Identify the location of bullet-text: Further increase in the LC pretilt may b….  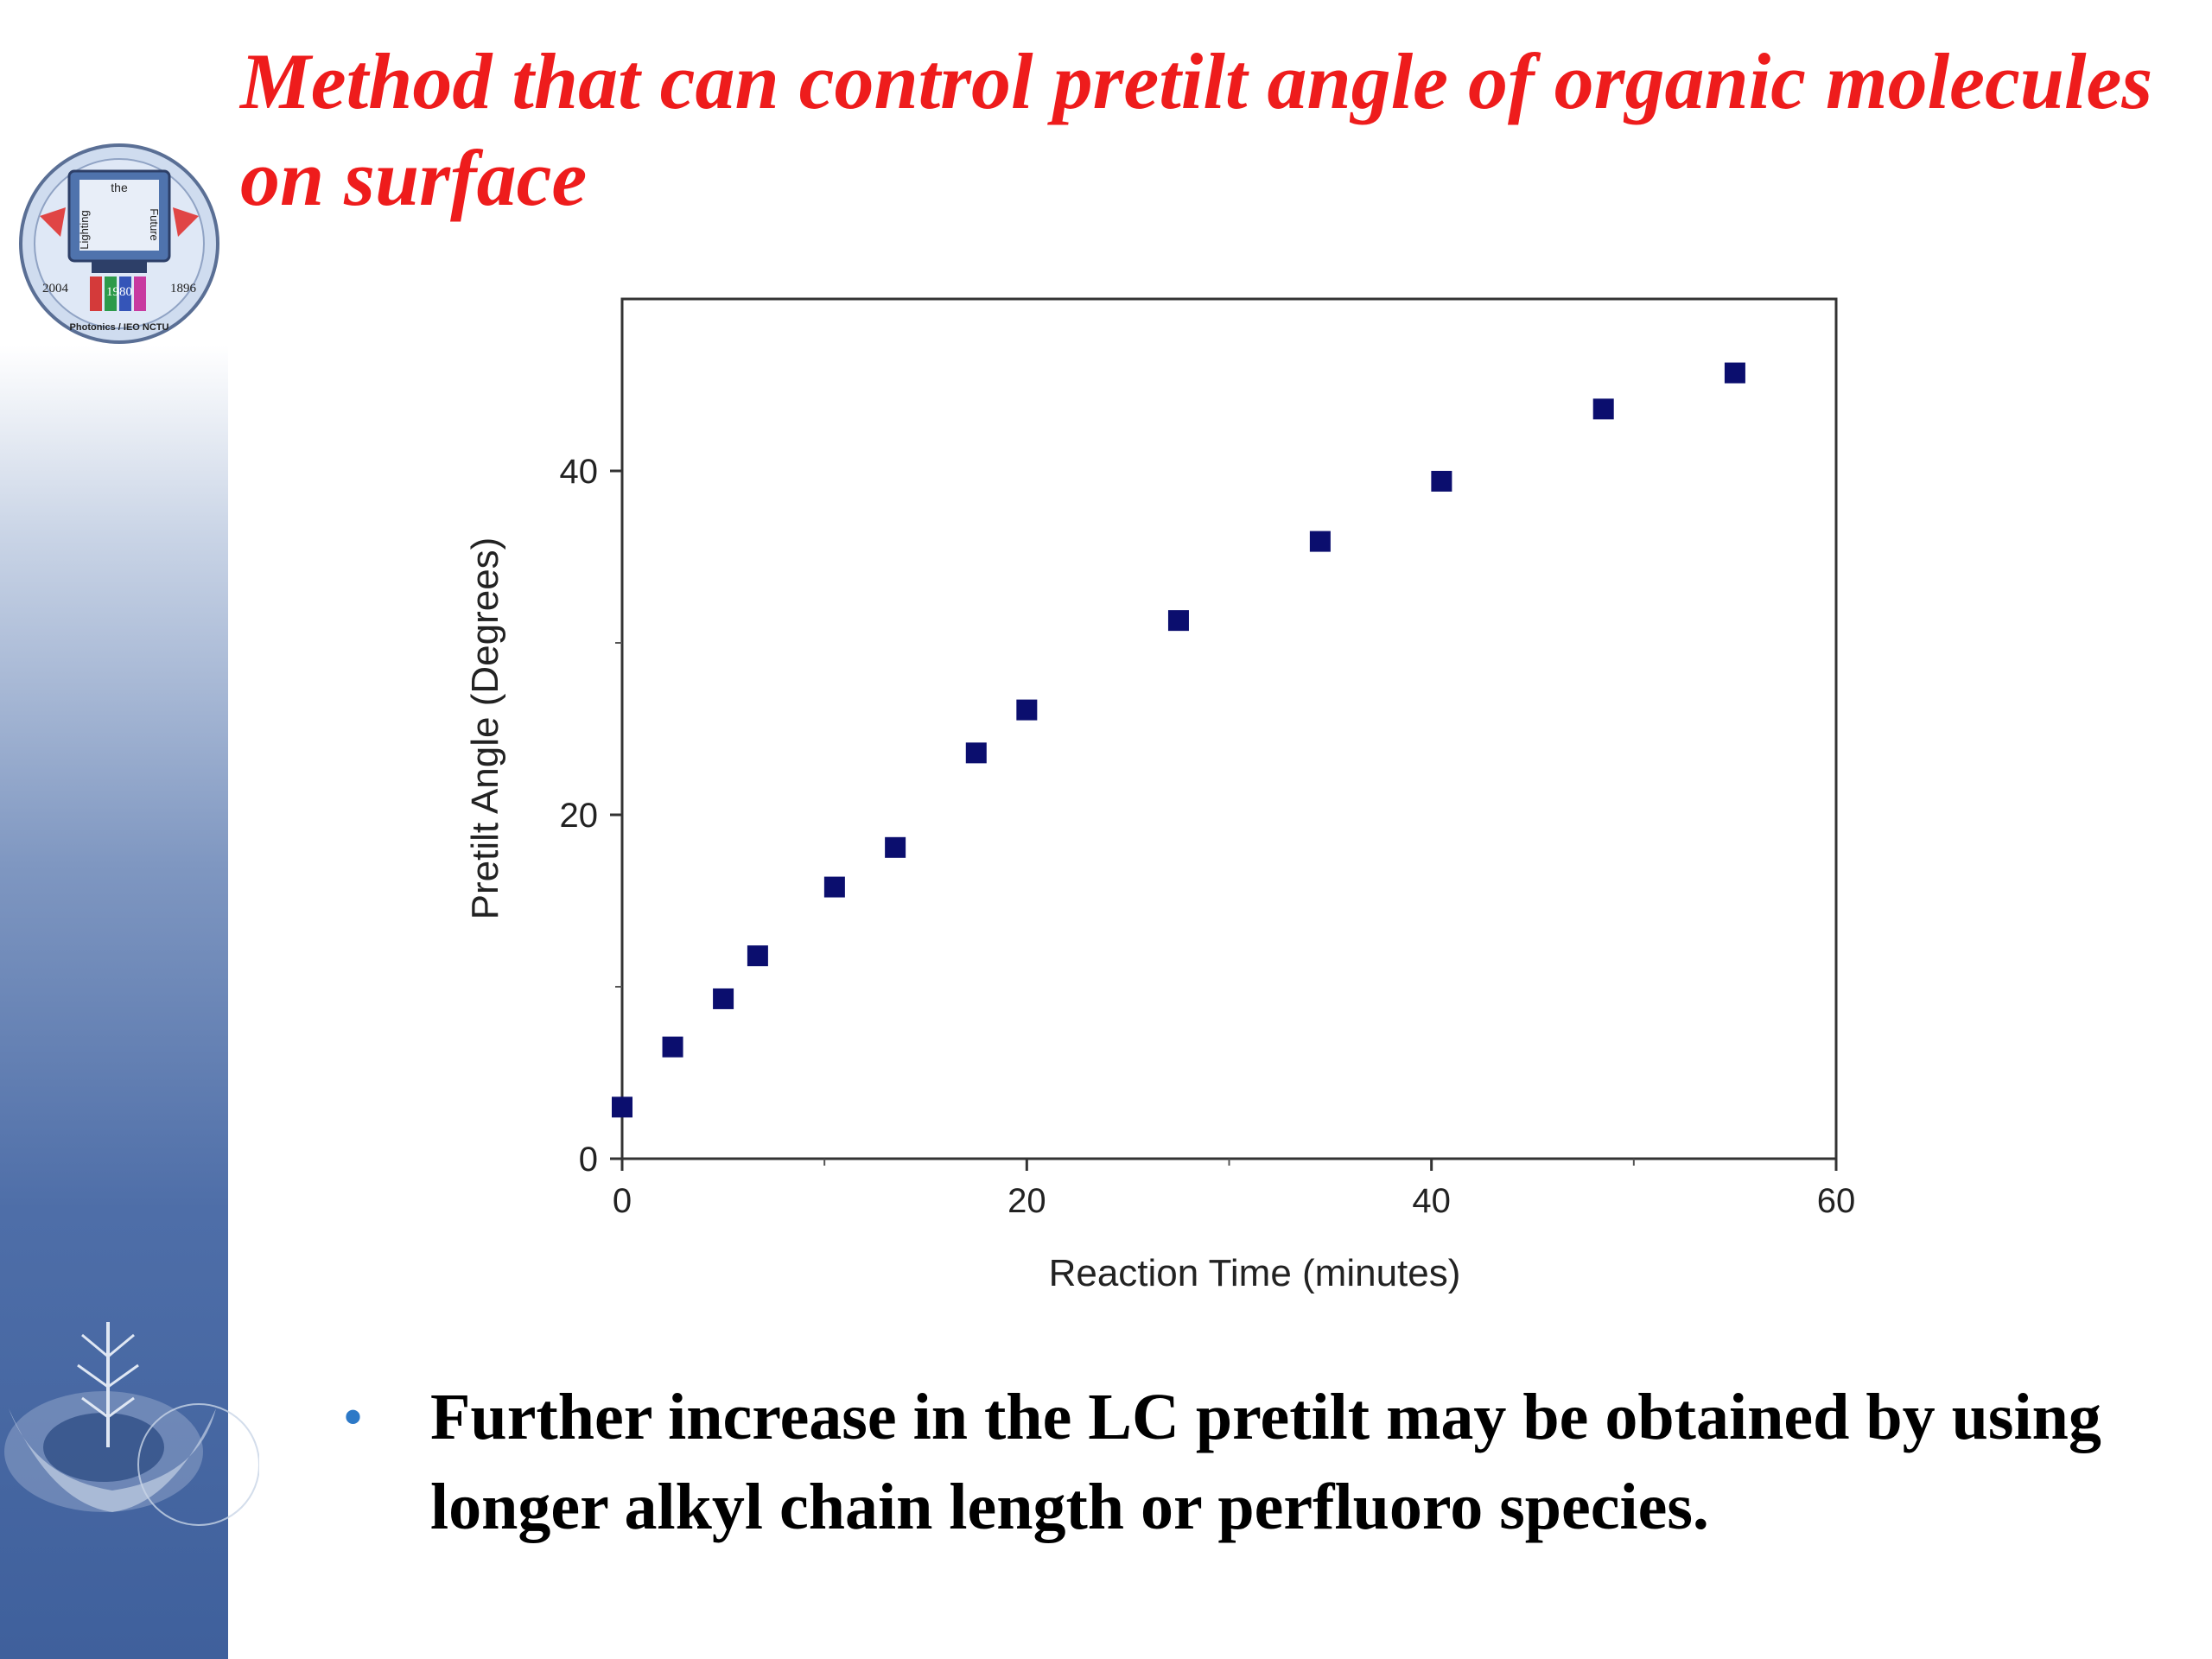
(1265, 1462).